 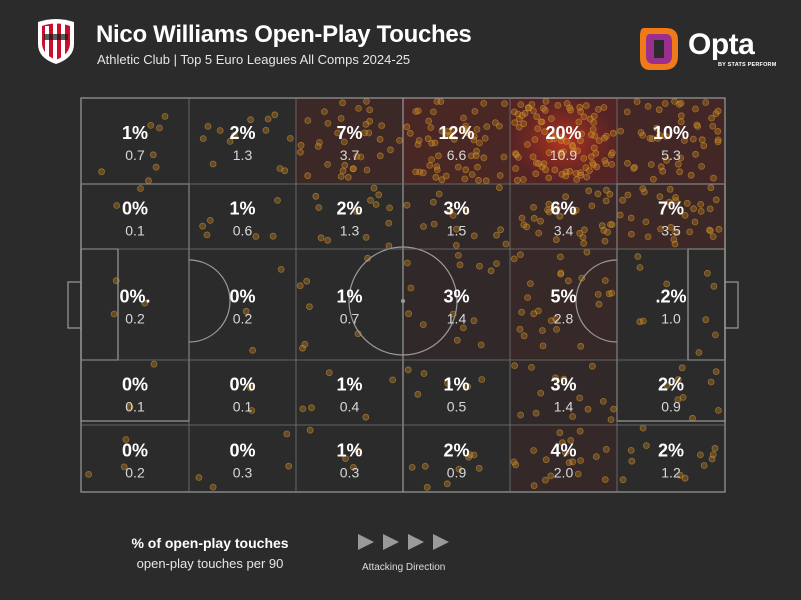 I want to click on zone-per90-label: 0.5, so click(x=457, y=407).